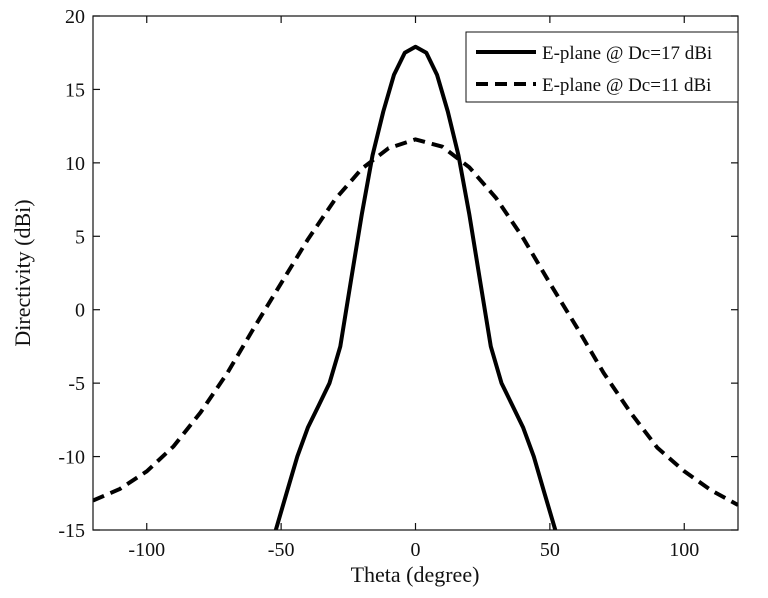 The width and height of the screenshot is (768, 598). I want to click on x-tick-label: 50, so click(550, 550).